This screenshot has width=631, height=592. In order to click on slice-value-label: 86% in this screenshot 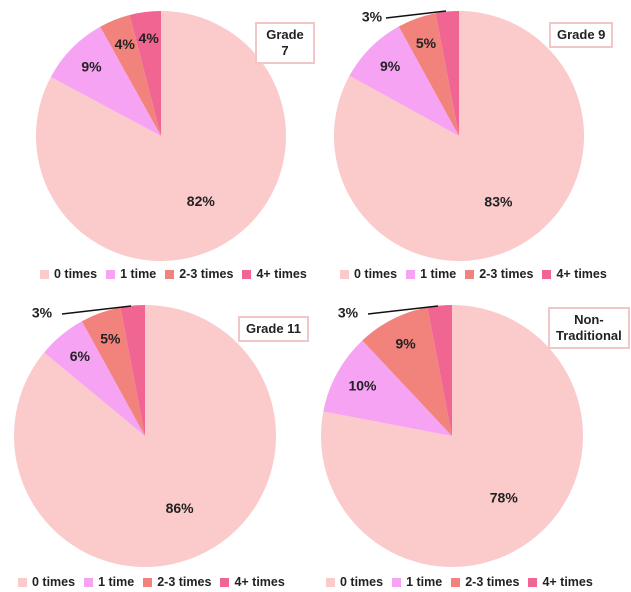, I will do `click(180, 508)`.